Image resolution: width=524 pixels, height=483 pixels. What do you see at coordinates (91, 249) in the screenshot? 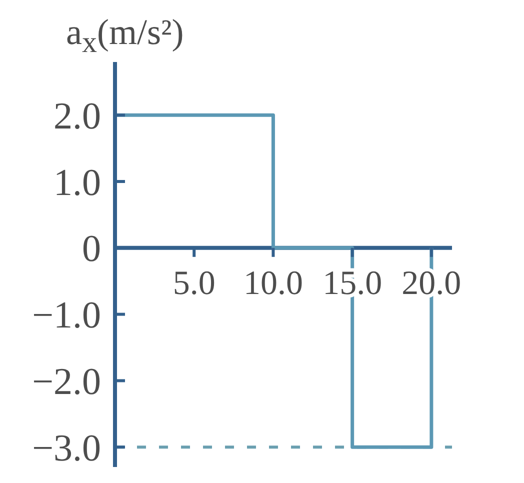
I see `y-tick-label: 0` at bounding box center [91, 249].